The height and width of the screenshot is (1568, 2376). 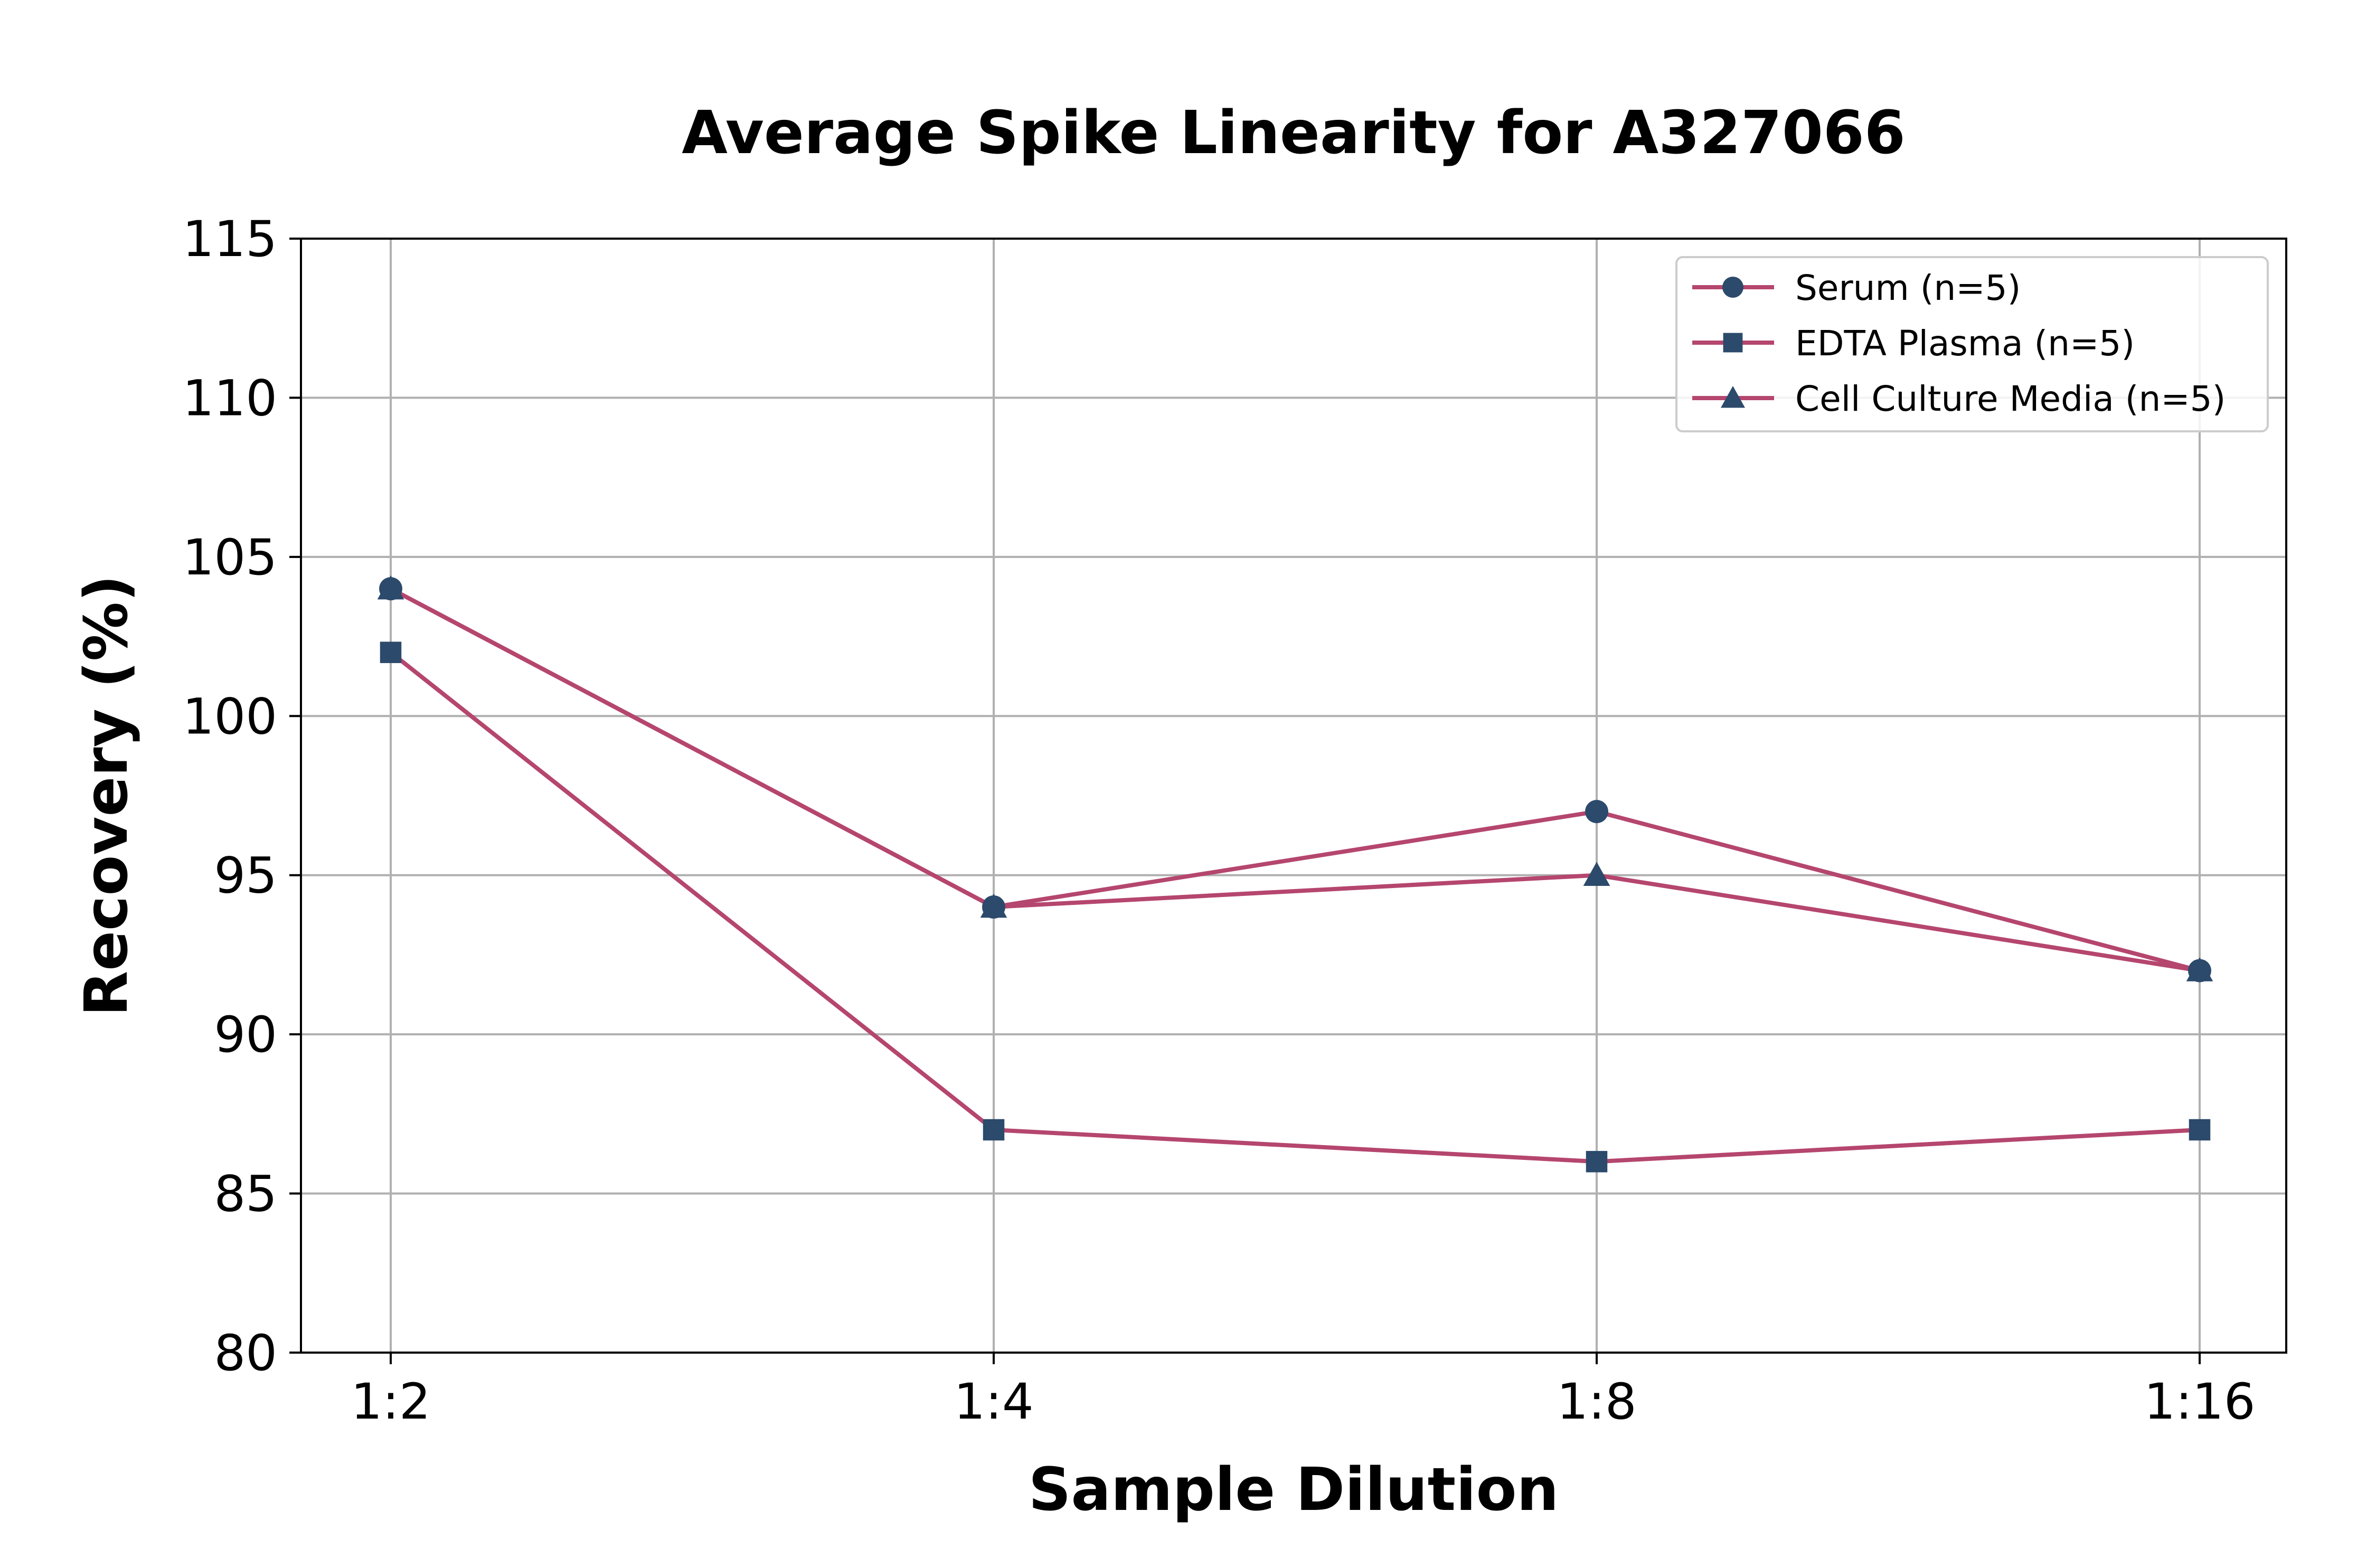 What do you see at coordinates (107, 795) in the screenshot?
I see `y-axis-label: Recovery (%)` at bounding box center [107, 795].